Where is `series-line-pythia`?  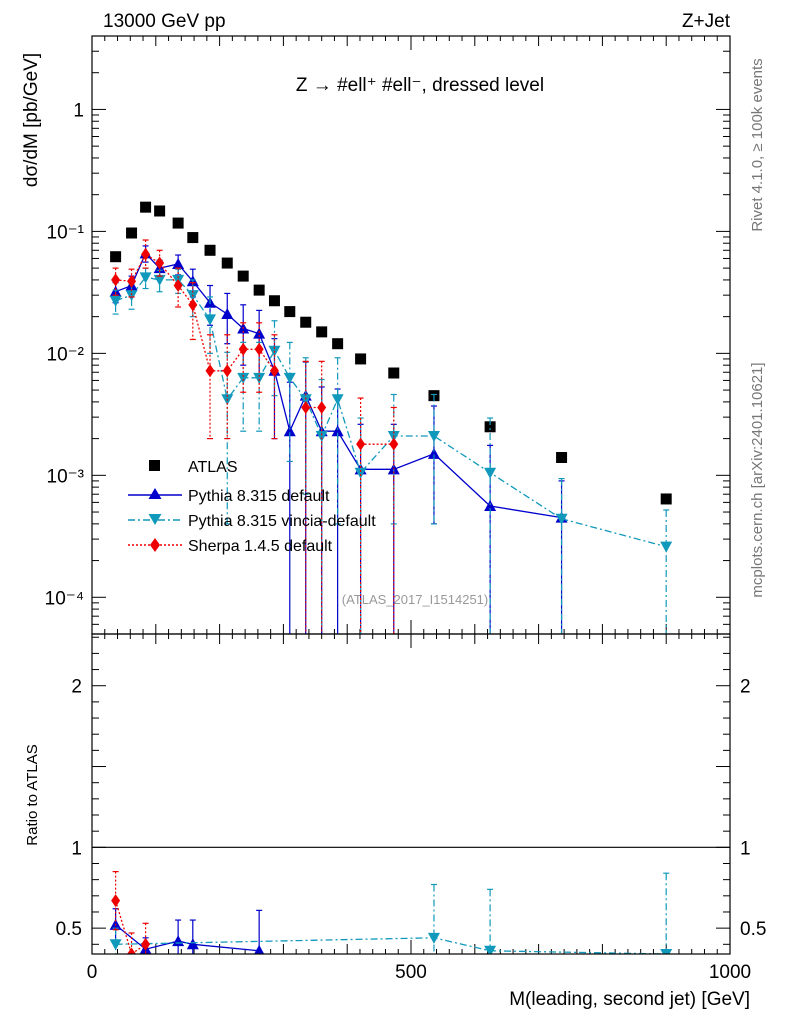
series-line-pythia is located at coordinates (338, 385).